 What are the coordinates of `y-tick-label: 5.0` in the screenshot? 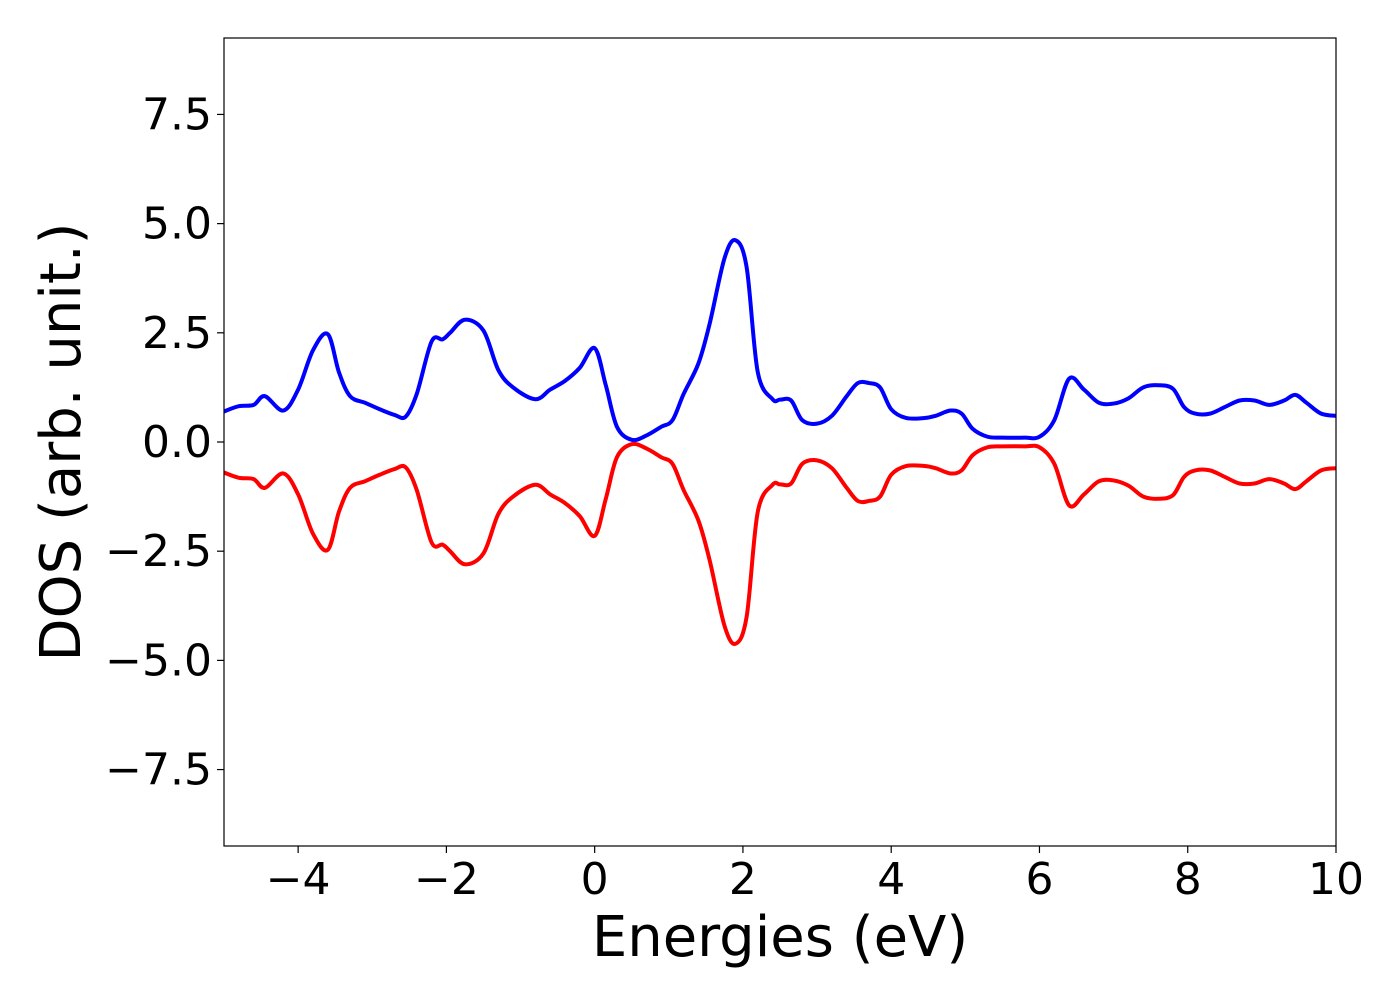 It's located at (177, 224).